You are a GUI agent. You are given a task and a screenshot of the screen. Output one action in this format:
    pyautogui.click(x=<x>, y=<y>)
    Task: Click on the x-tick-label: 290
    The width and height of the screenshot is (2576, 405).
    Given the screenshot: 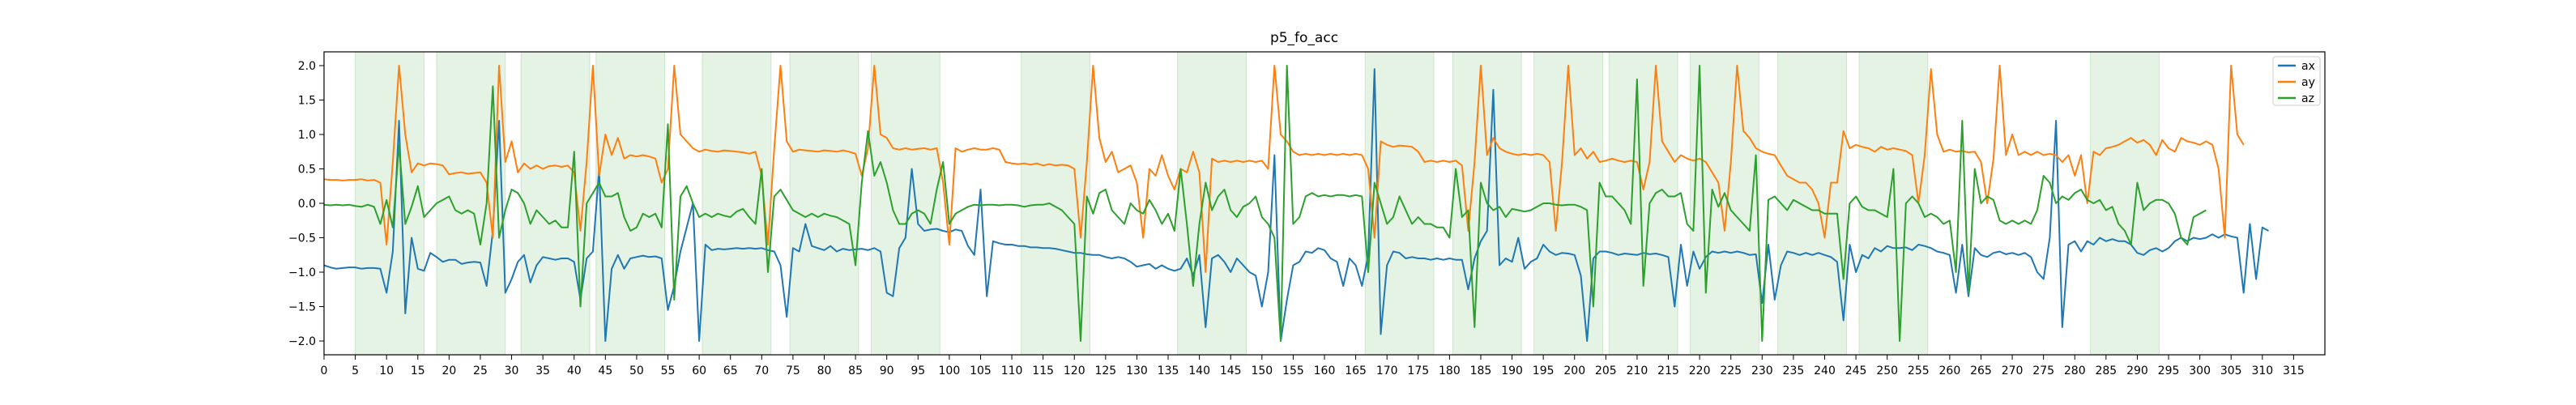 What is the action you would take?
    pyautogui.click(x=2137, y=370)
    